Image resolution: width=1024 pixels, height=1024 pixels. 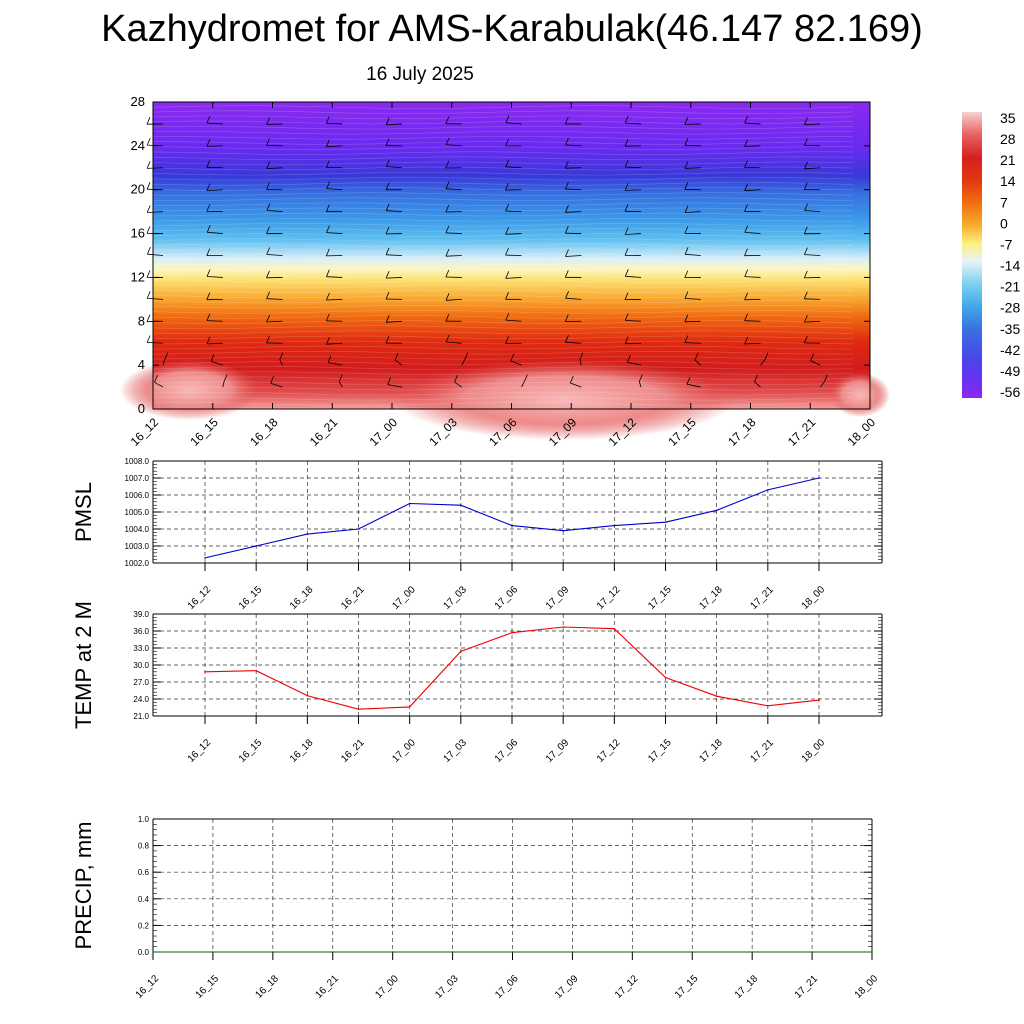 I want to click on xtick-label: 17_09, so click(x=558, y=598).